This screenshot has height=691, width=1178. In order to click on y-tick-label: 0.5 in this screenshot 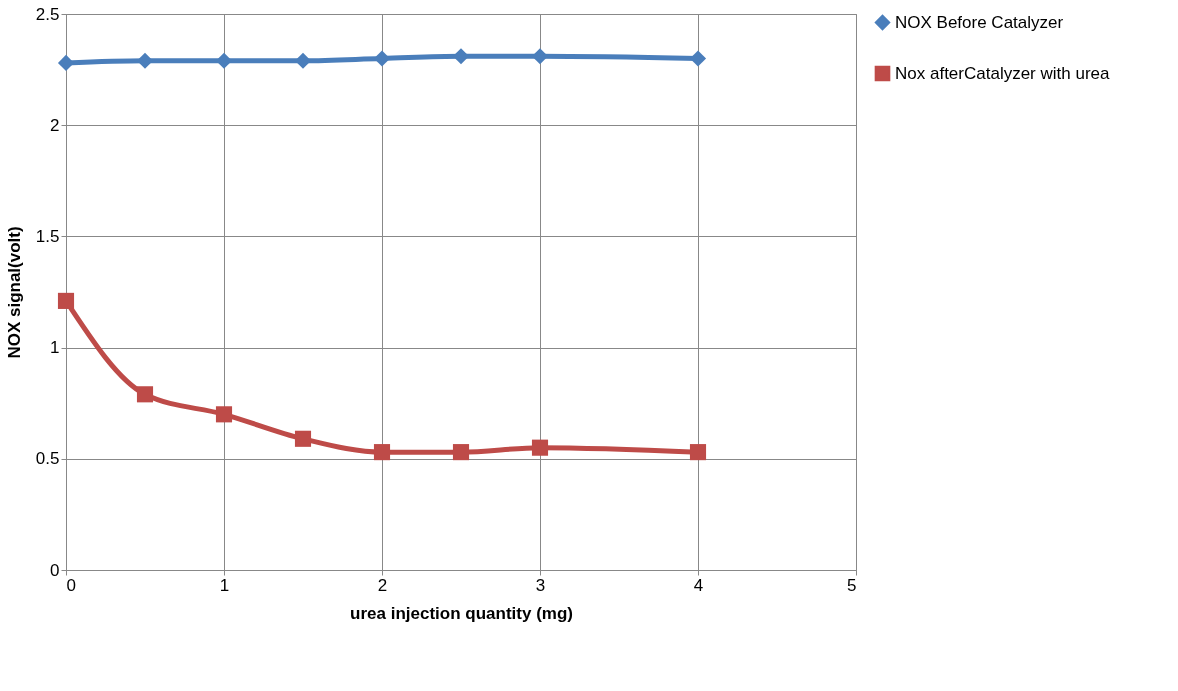, I will do `click(47, 459)`.